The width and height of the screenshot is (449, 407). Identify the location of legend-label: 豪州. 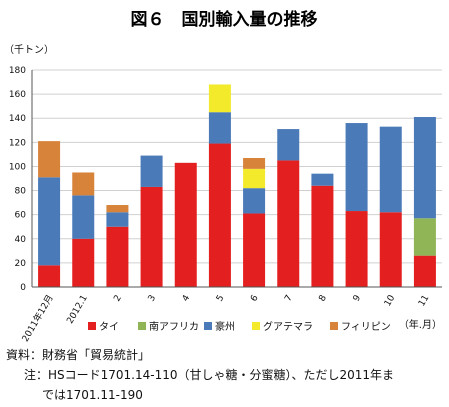
(225, 326).